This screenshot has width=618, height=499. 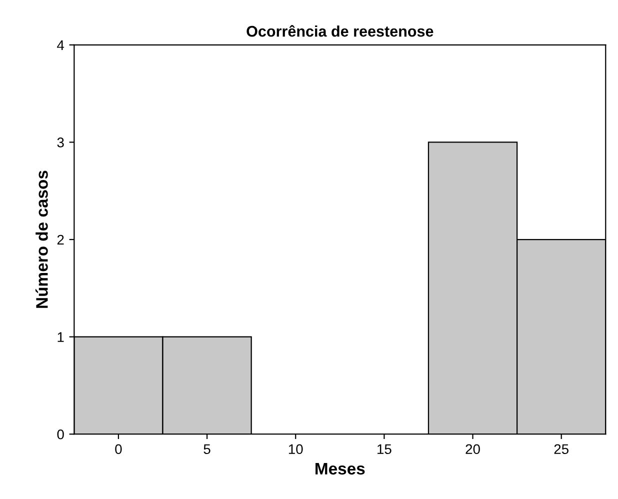 What do you see at coordinates (41, 239) in the screenshot?
I see `y-axis-title: Número de casos` at bounding box center [41, 239].